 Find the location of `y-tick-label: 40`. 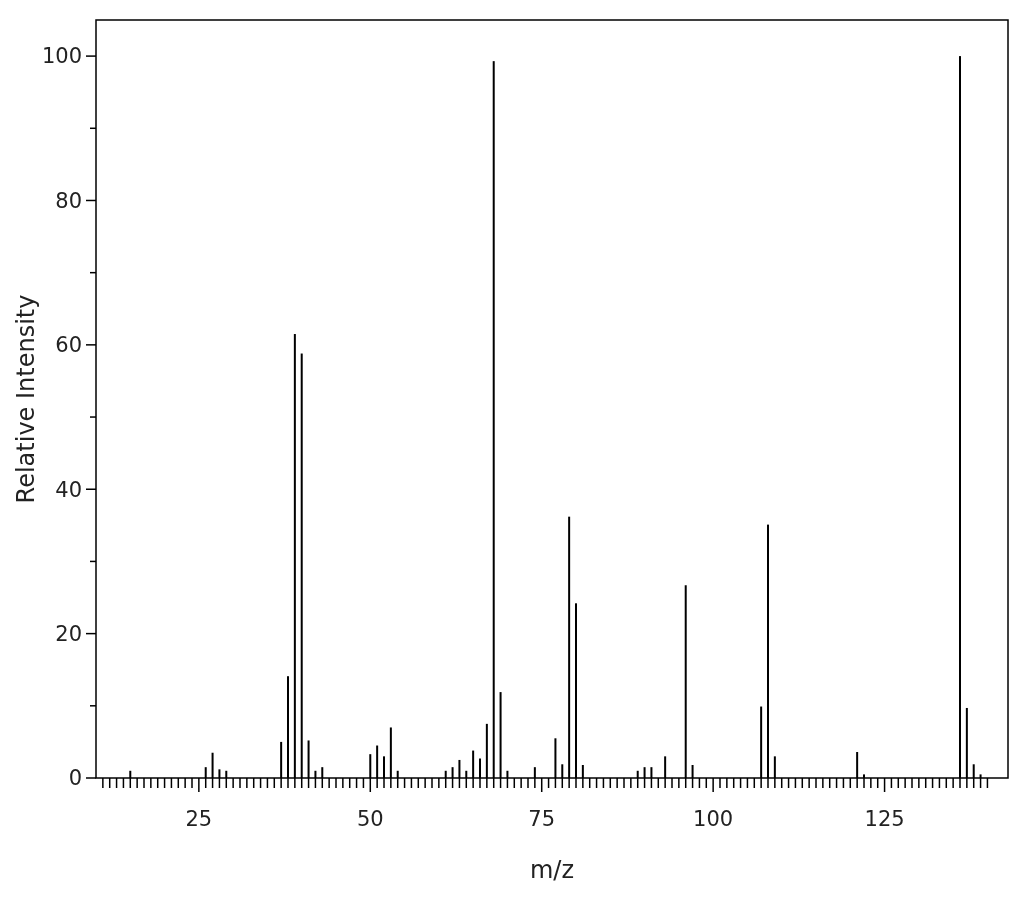

y-tick-label: 40 is located at coordinates (68, 489).